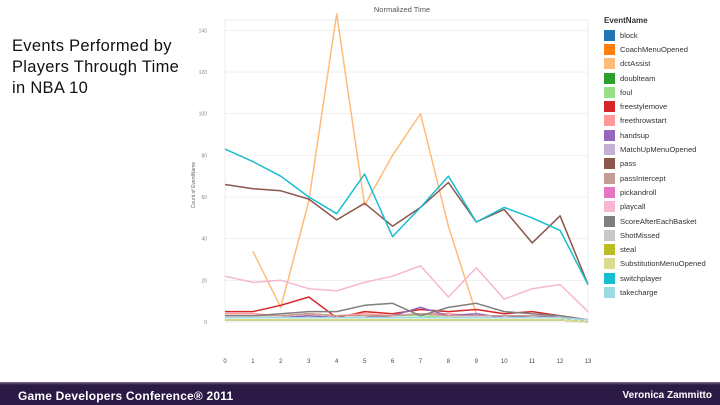 The image size is (720, 405). What do you see at coordinates (644, 107) in the screenshot?
I see `legend-label: freestylemove` at bounding box center [644, 107].